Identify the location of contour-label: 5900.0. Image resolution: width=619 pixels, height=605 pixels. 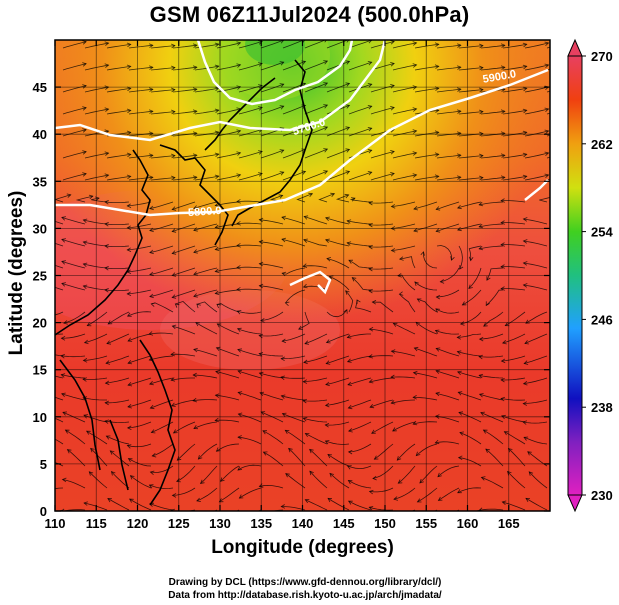
(499, 77).